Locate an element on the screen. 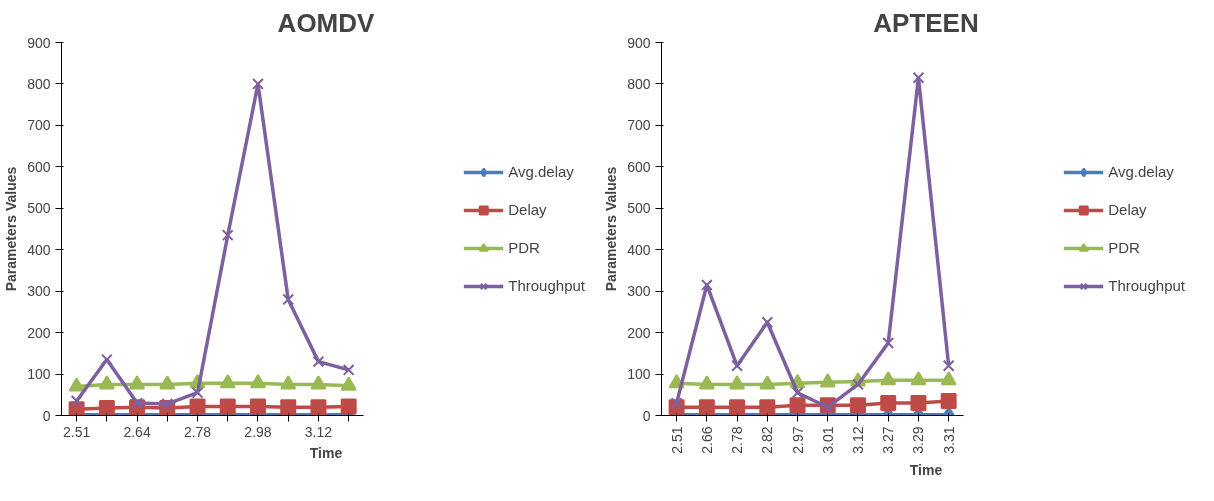 Image resolution: width=1214 pixels, height=501 pixels. x-tick-label: 2.64 is located at coordinates (137, 431).